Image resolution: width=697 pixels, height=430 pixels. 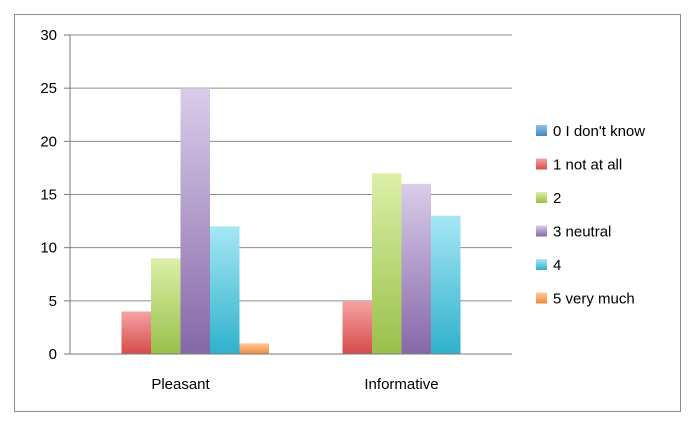 What do you see at coordinates (557, 265) in the screenshot?
I see `legend-label: 4` at bounding box center [557, 265].